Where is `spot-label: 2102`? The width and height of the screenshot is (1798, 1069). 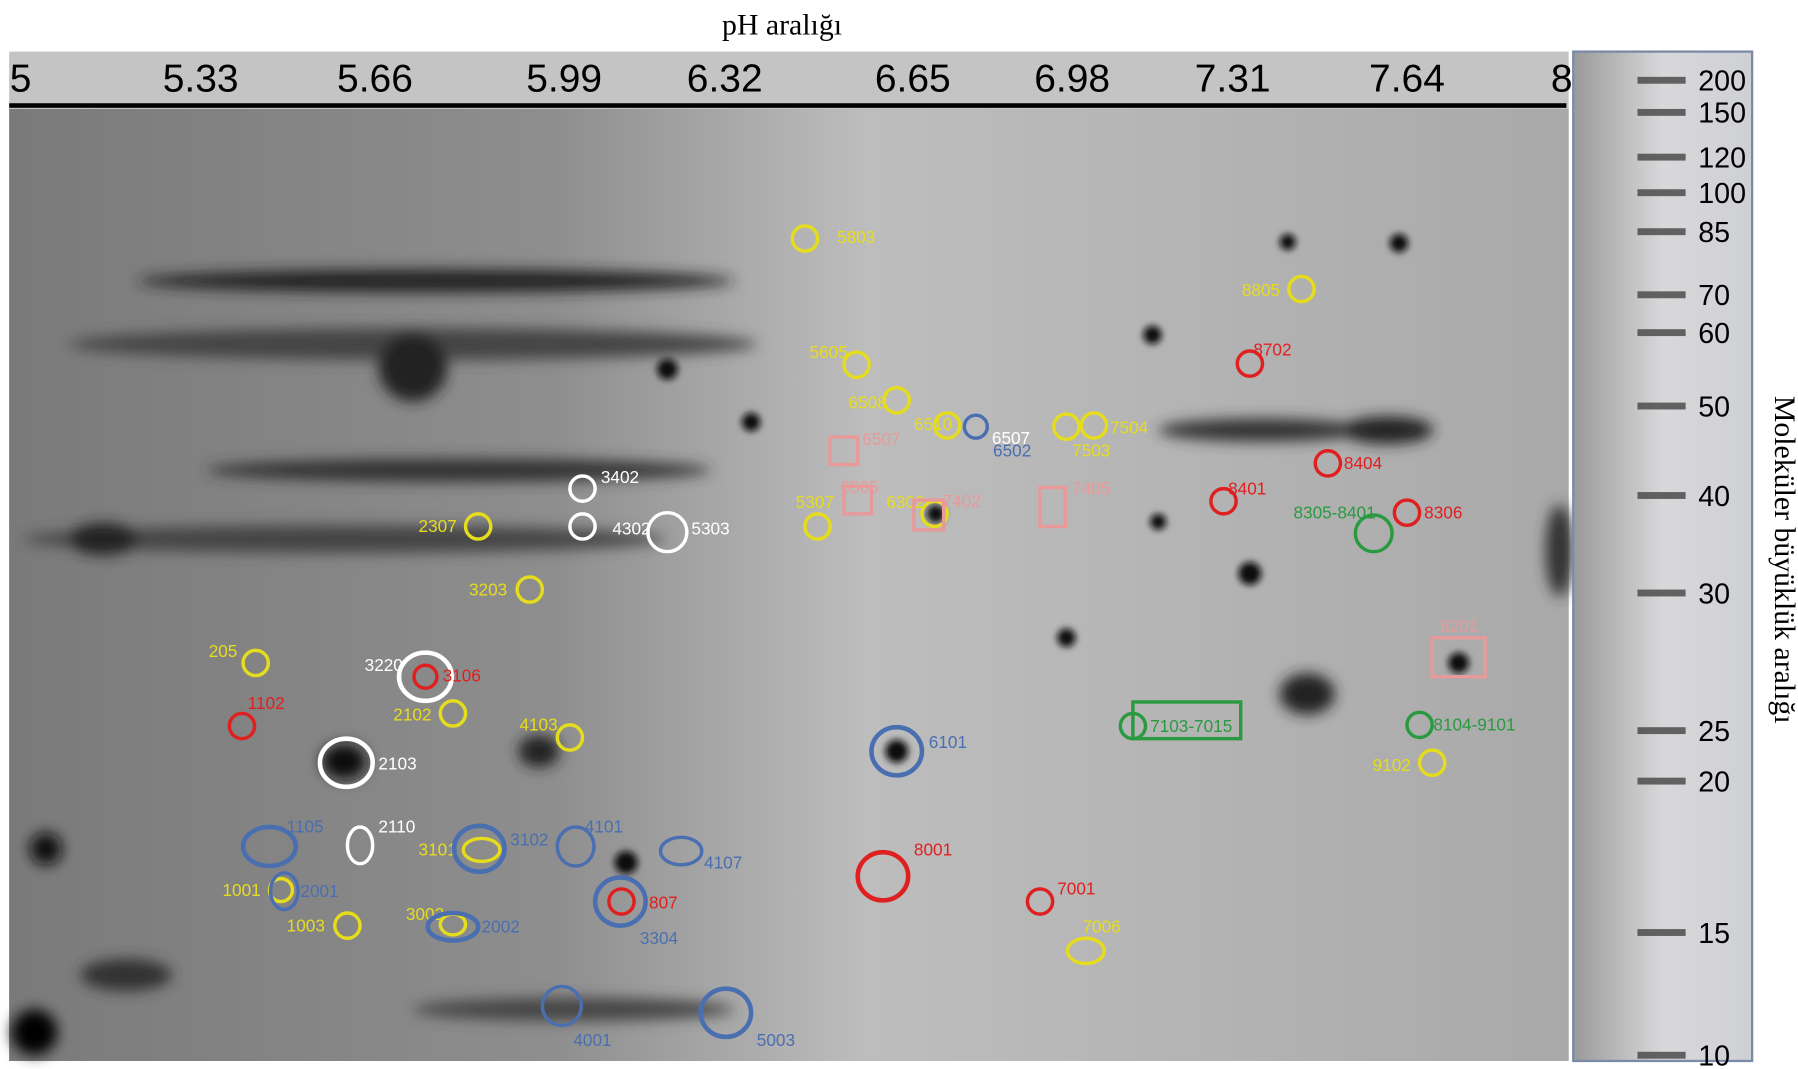
spot-label: 2102 is located at coordinates (412, 714).